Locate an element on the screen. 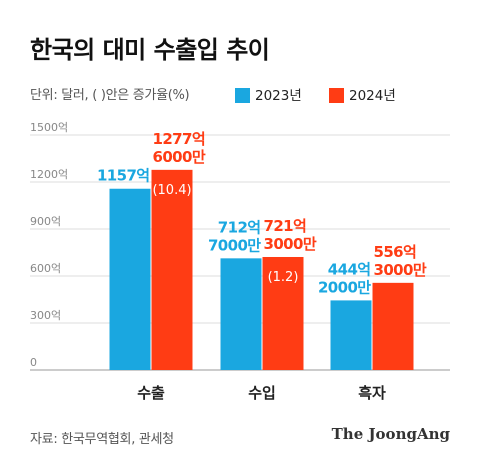 The width and height of the screenshot is (480, 465). data-label: 6000만 is located at coordinates (179, 157).